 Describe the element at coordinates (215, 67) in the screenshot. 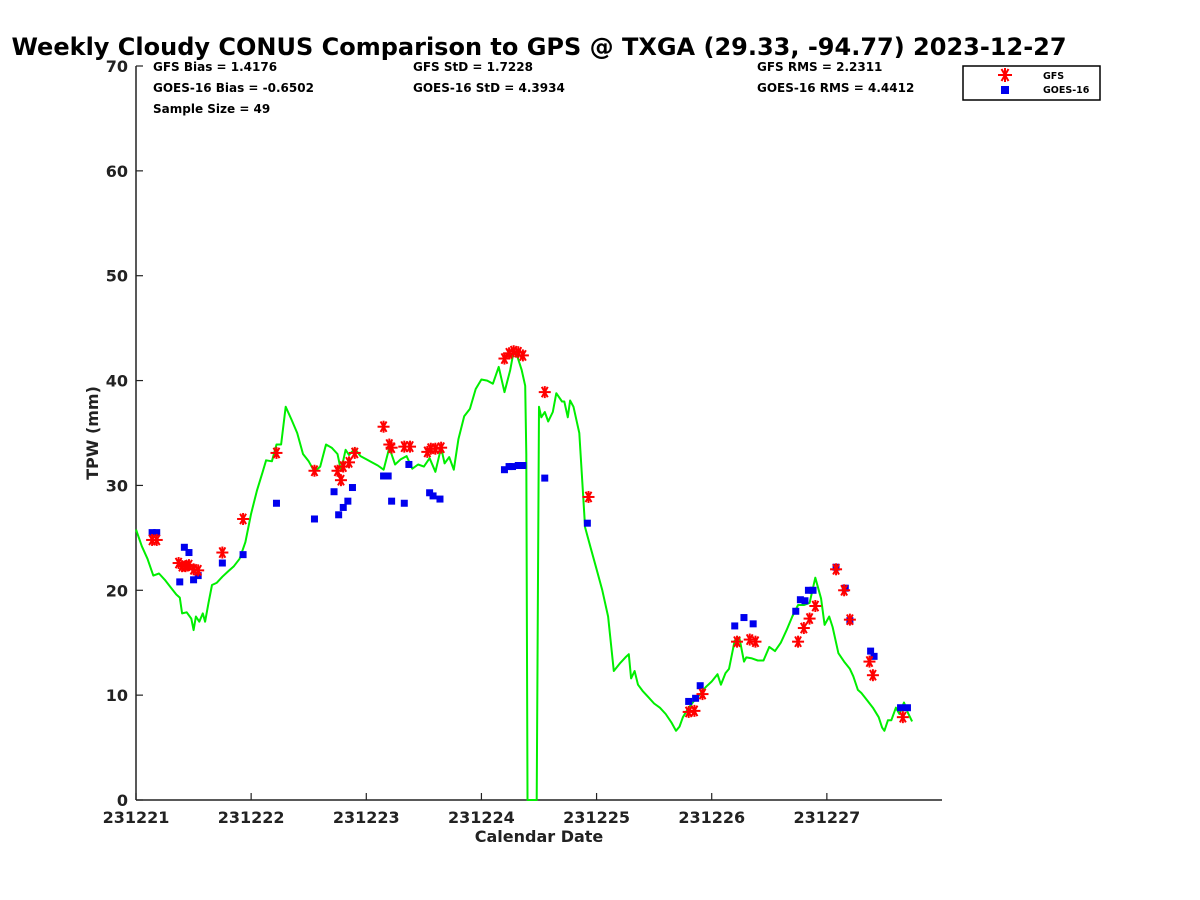

I see `stat-gfs-bias: GFS Bias = 1.4176` at that location.